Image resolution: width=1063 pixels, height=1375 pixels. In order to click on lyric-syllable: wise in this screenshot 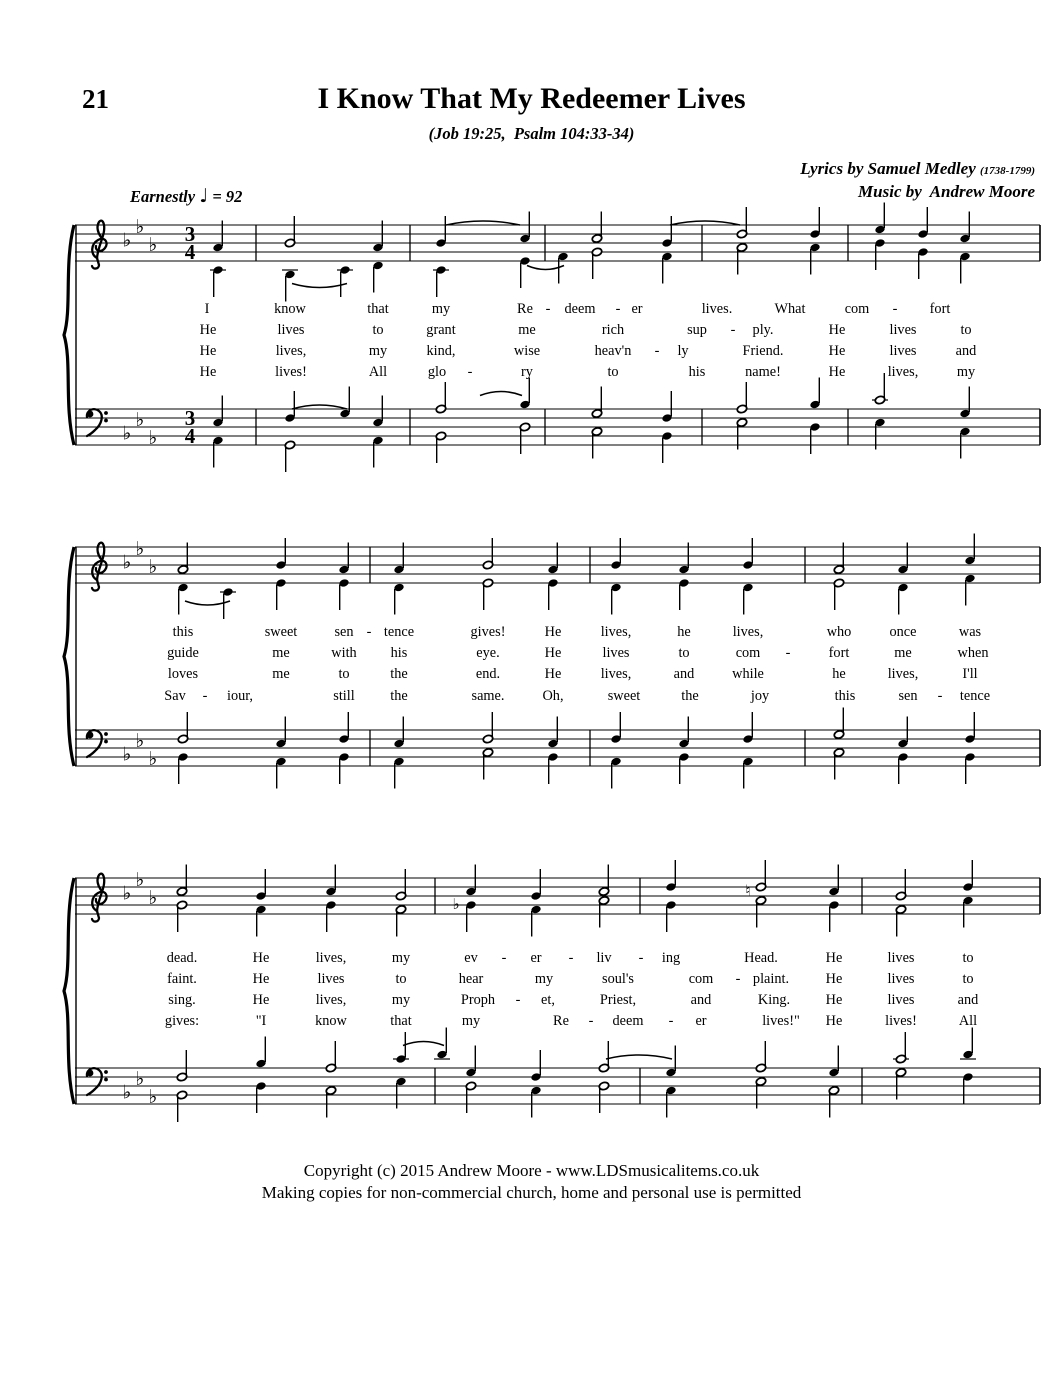, I will do `click(527, 351)`.